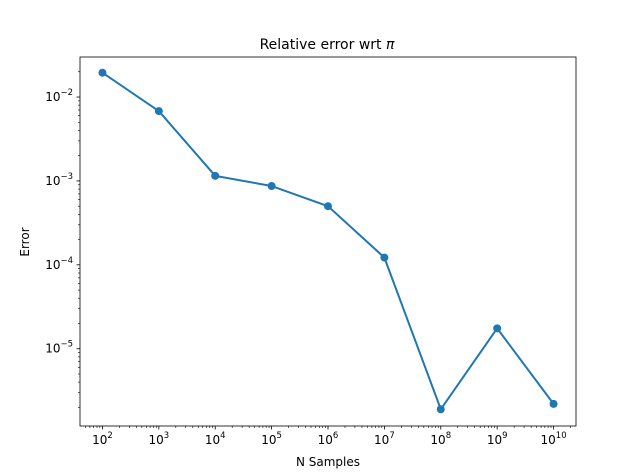 The height and width of the screenshot is (474, 640). I want to click on x-tick-label: 10², so click(102, 439).